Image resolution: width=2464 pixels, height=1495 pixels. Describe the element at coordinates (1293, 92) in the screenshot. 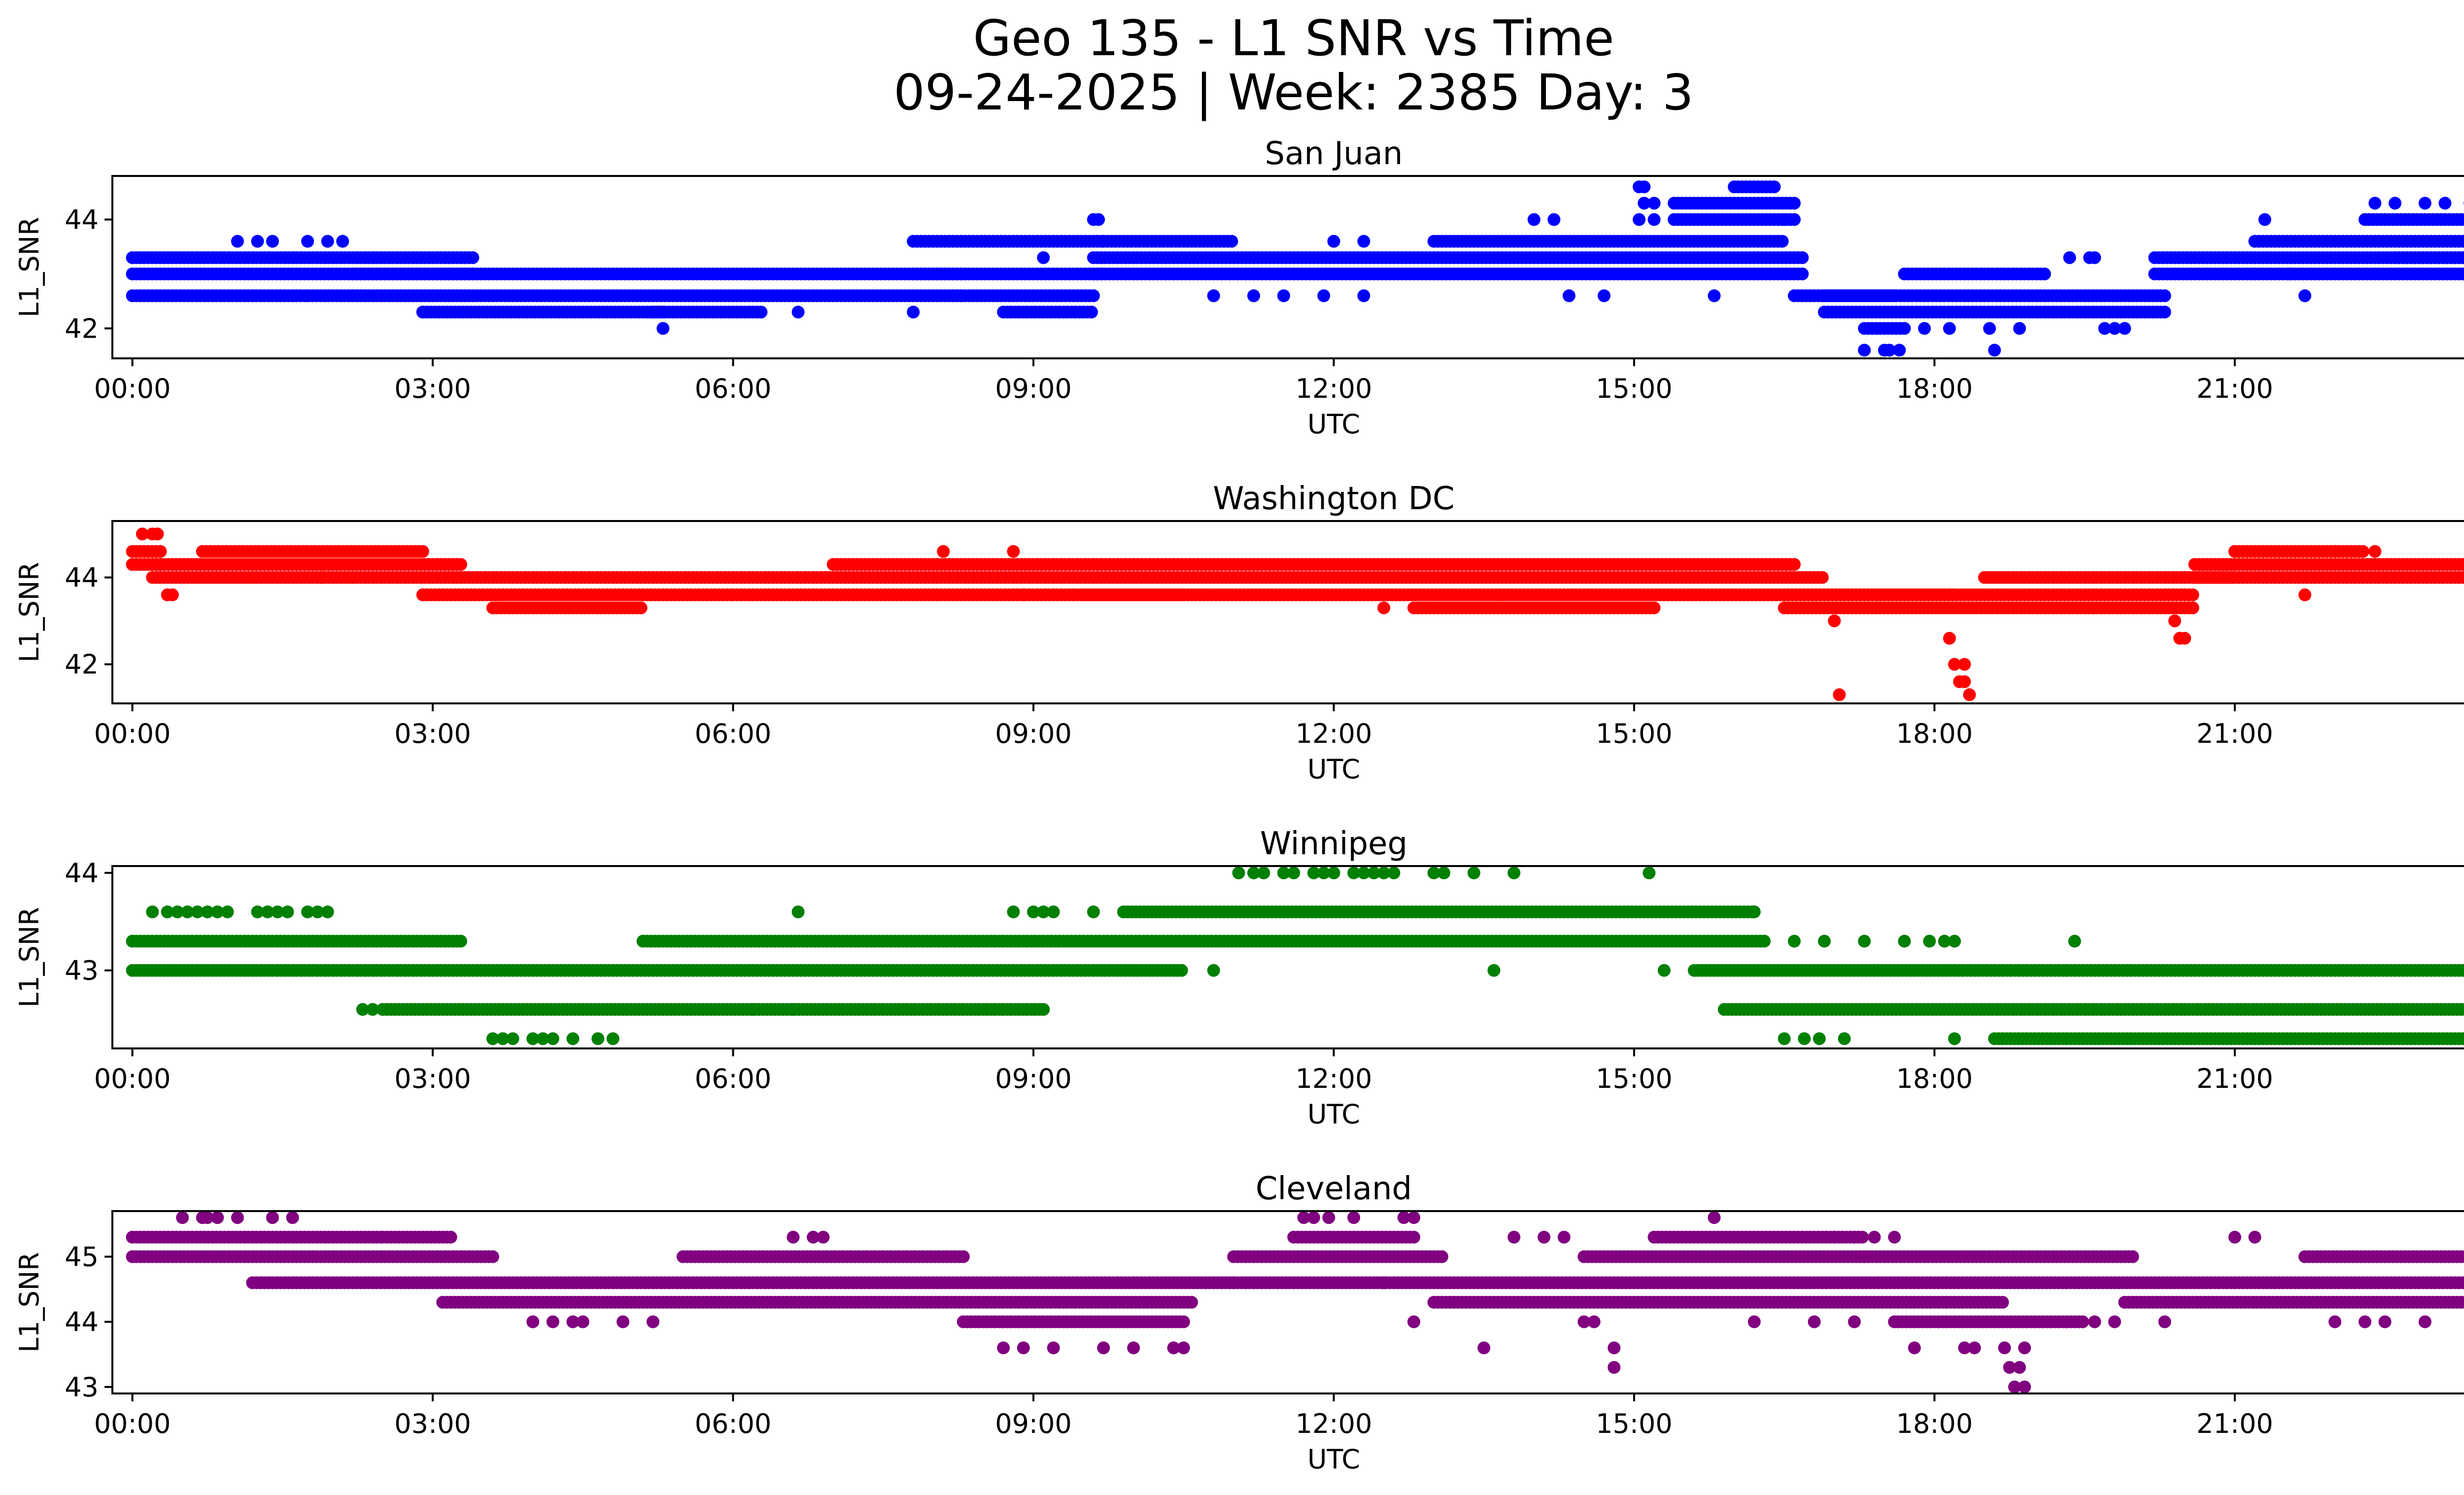

I see `figure-title-line2: 09-24-2025 | Week: 2385 Day: 3` at that location.